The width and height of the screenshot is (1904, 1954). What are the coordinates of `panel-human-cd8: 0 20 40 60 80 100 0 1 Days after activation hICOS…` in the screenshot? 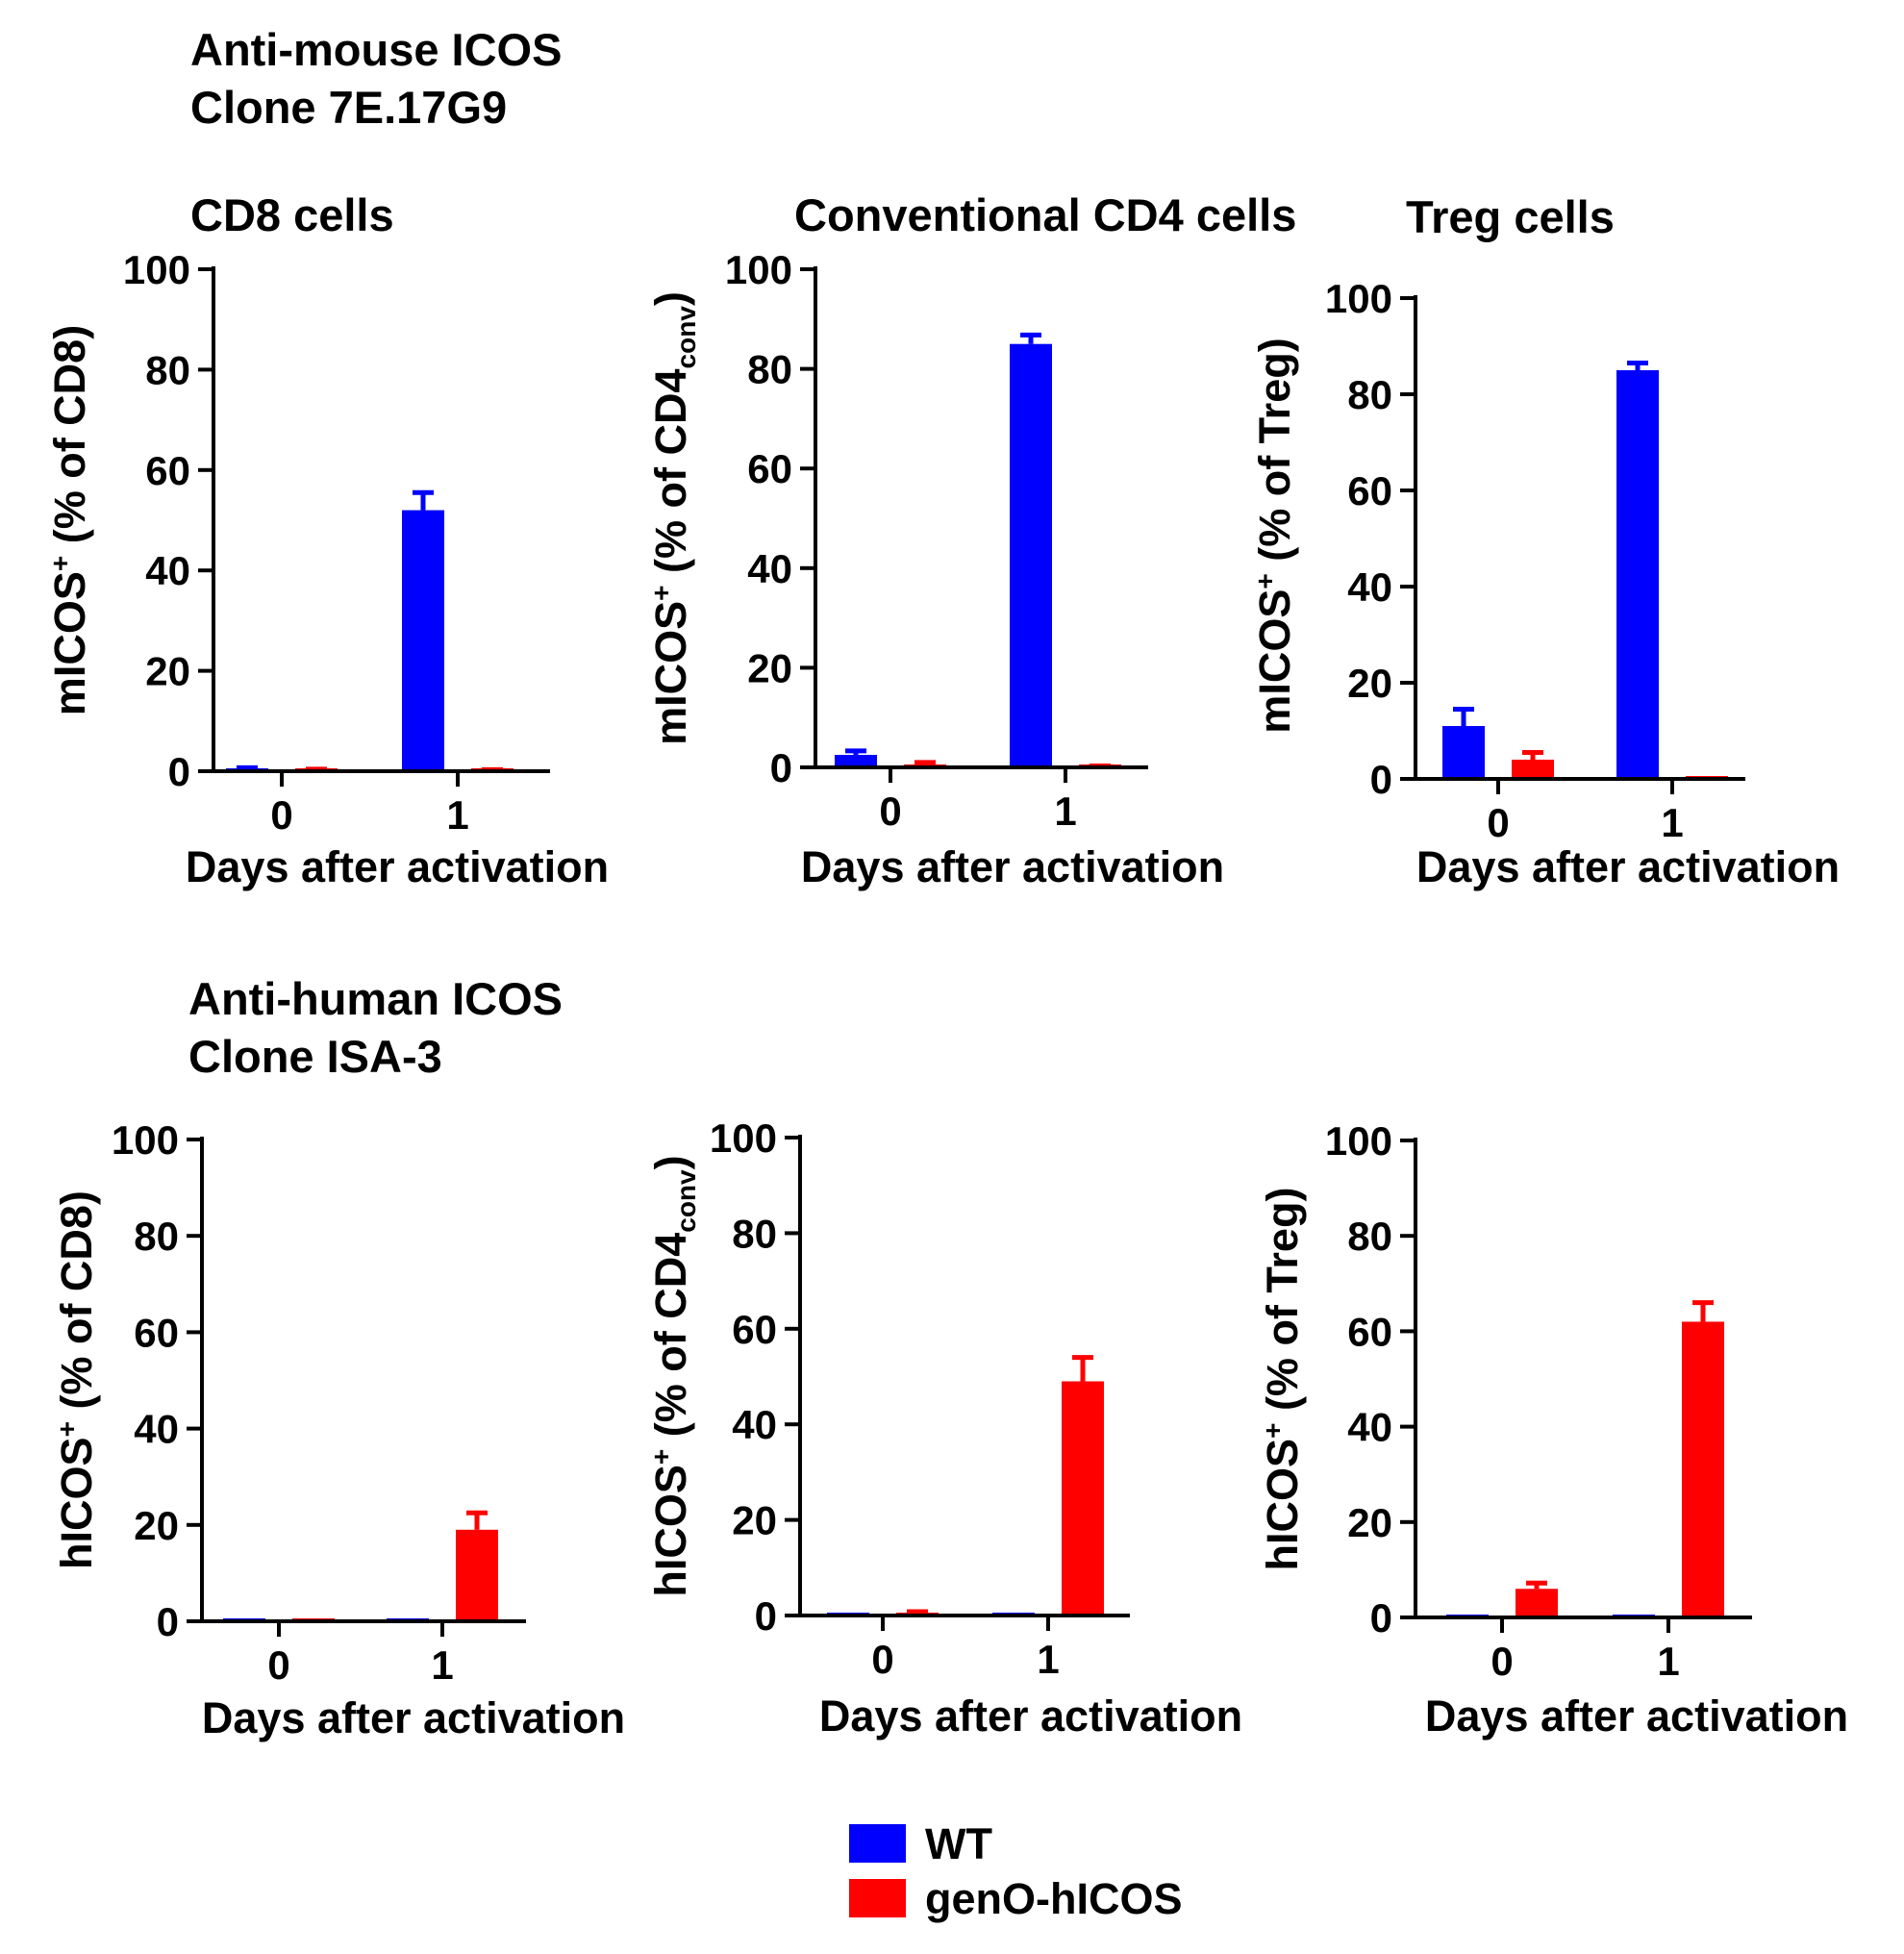 It's located at (338, 1429).